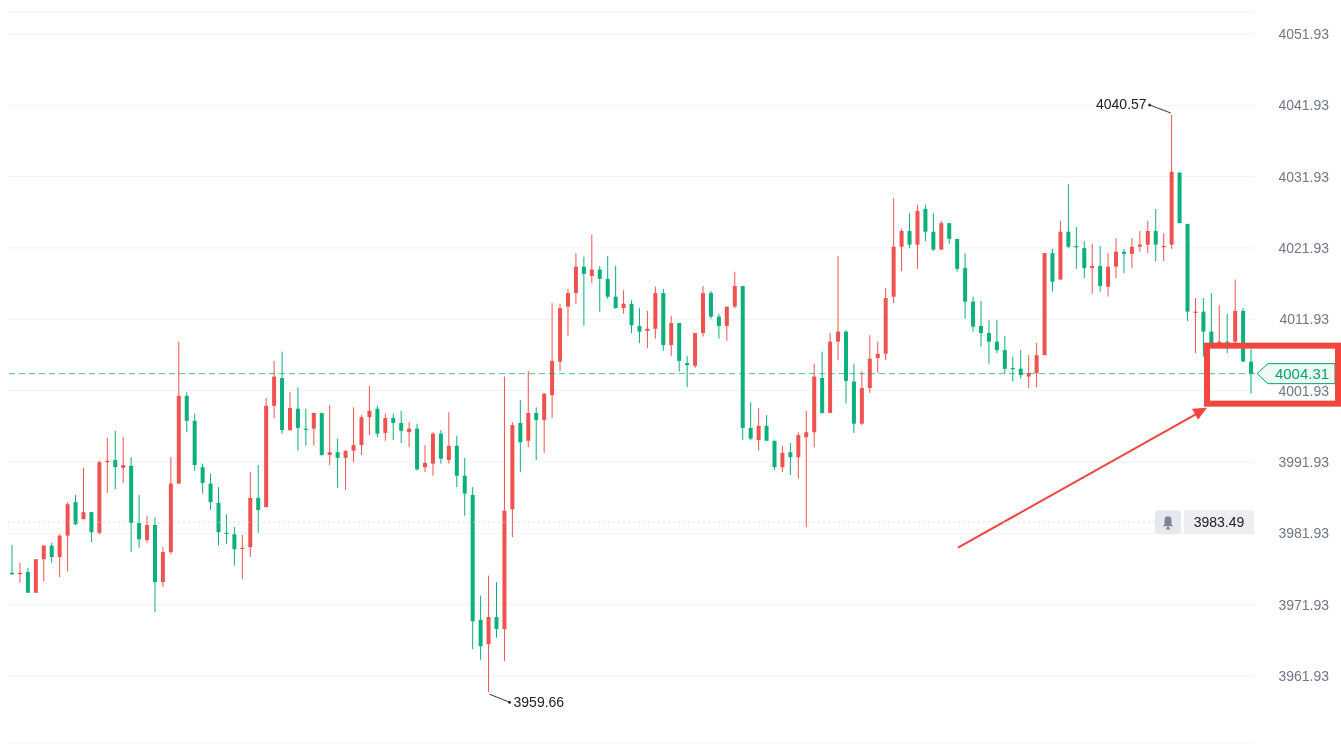  I want to click on y-tick-label: 3971.93, so click(1304, 604).